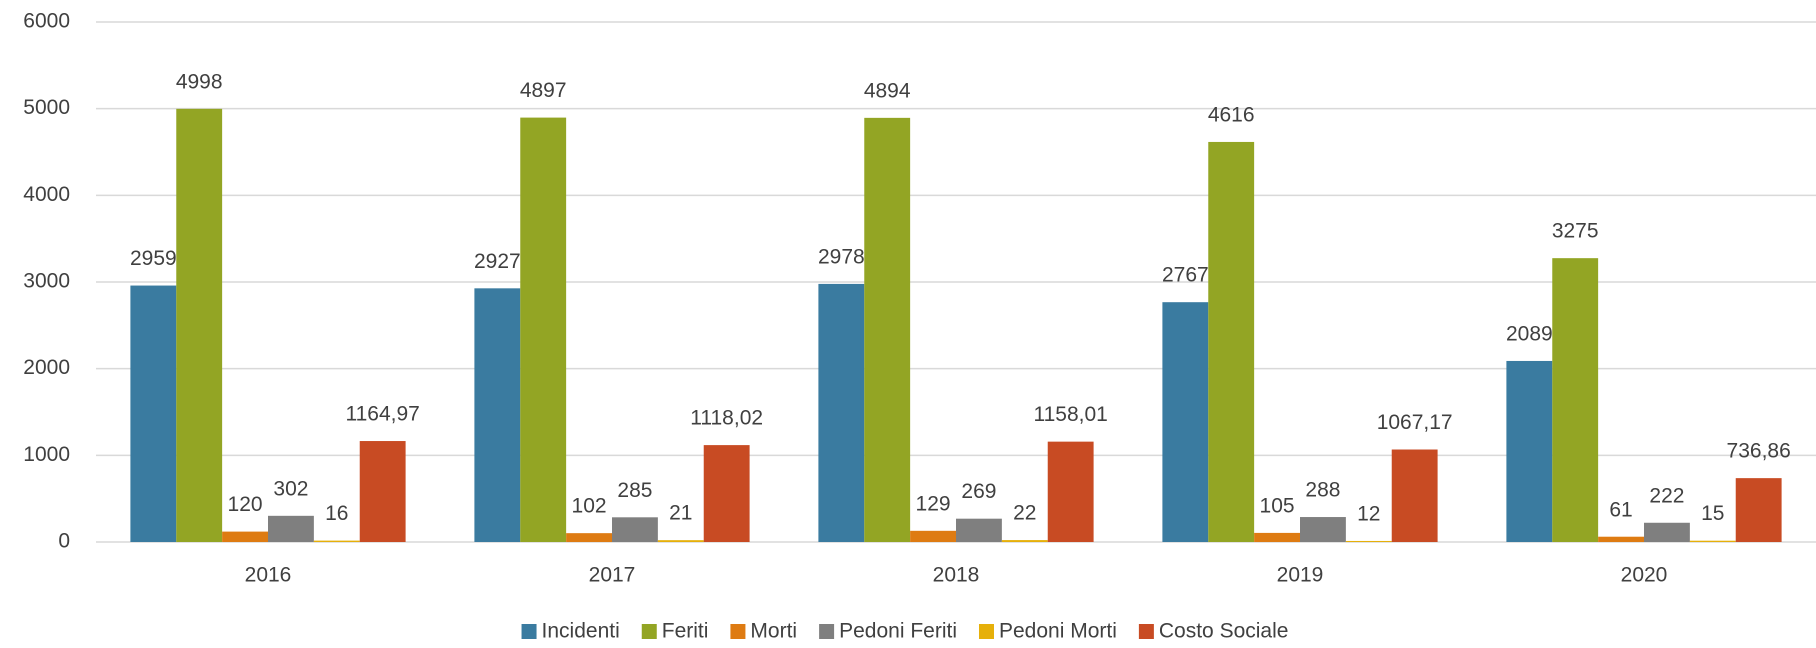  What do you see at coordinates (1529, 334) in the screenshot?
I see `data-label: 2089` at bounding box center [1529, 334].